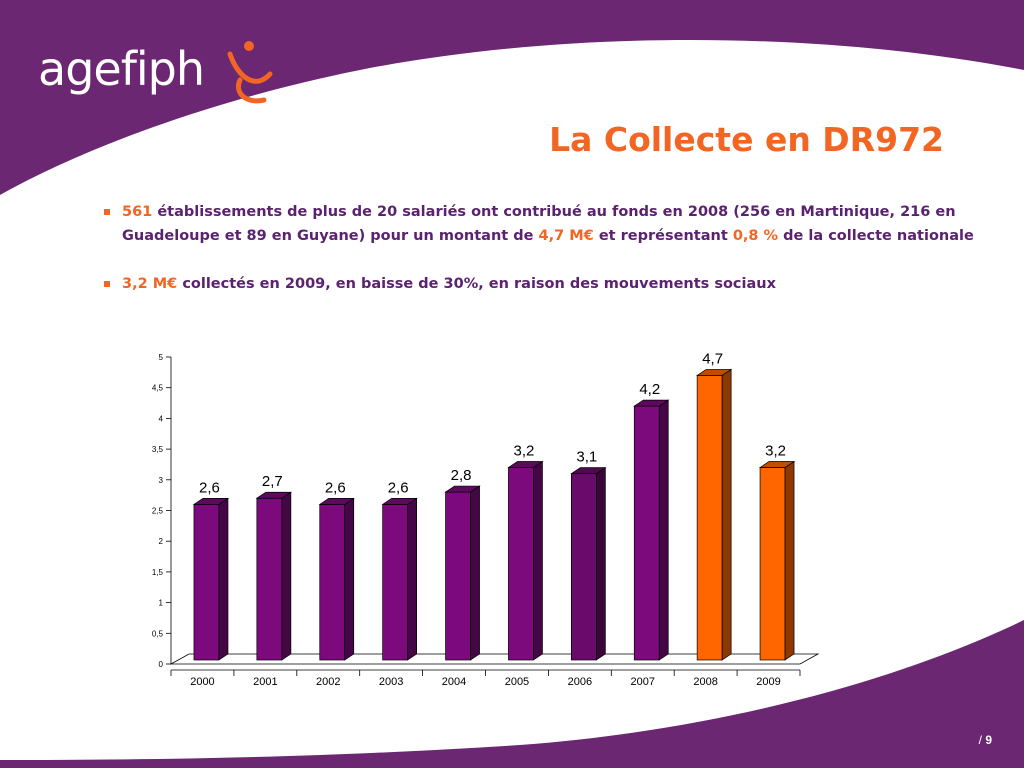 Image resolution: width=1024 pixels, height=768 pixels. I want to click on page-number: / 9, so click(985, 740).